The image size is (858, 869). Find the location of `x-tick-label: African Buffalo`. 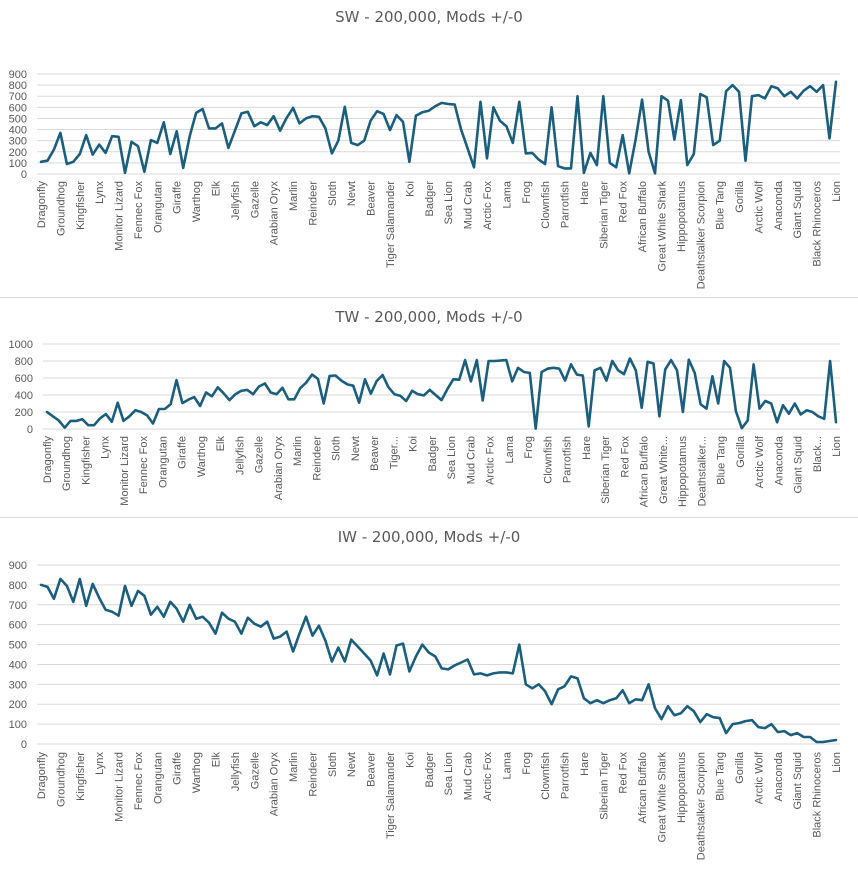

x-tick-label: African Buffalo is located at coordinates (643, 787).